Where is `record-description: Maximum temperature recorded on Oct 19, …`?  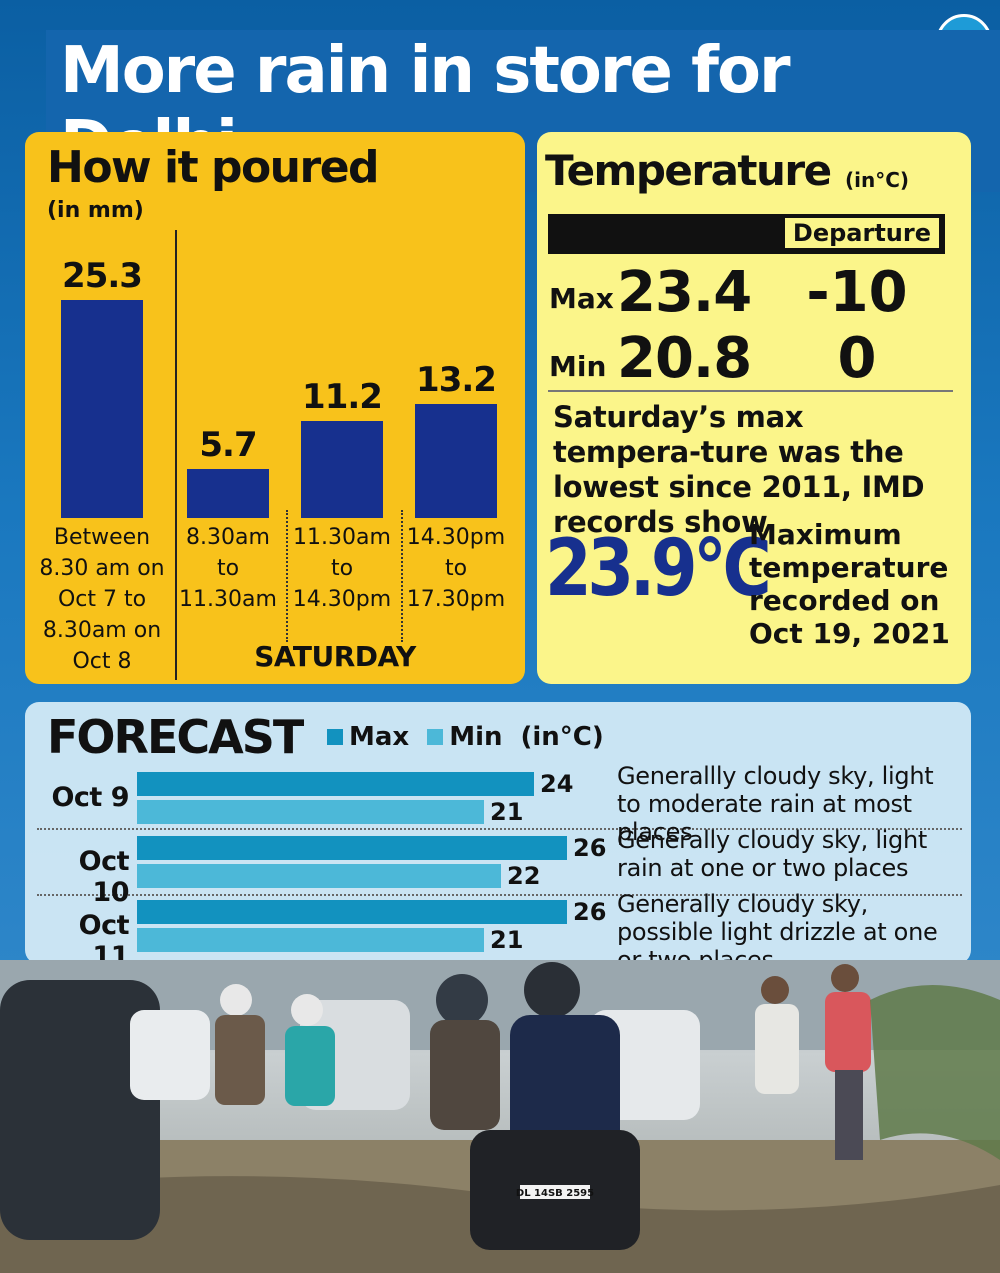
record-description: Maximum temperature recorded on Oct 19, … is located at coordinates (849, 584).